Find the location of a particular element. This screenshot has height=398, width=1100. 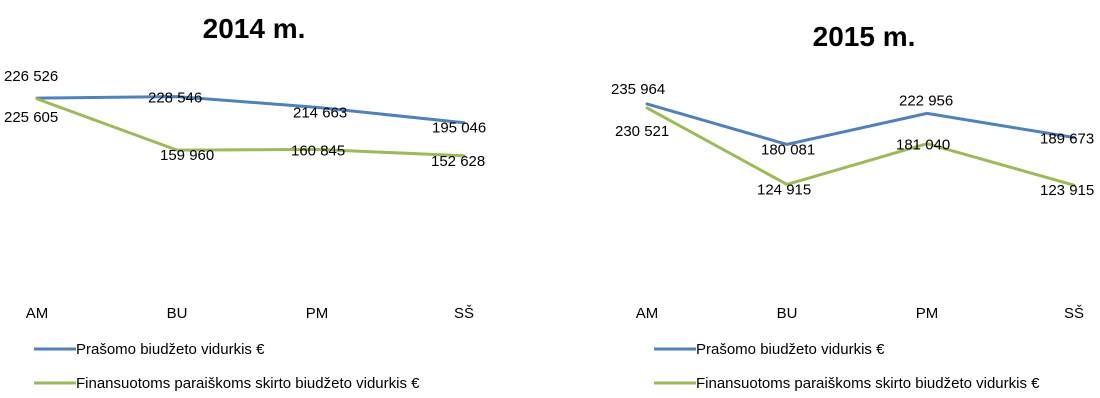

data-label: 230 521 is located at coordinates (642, 131).